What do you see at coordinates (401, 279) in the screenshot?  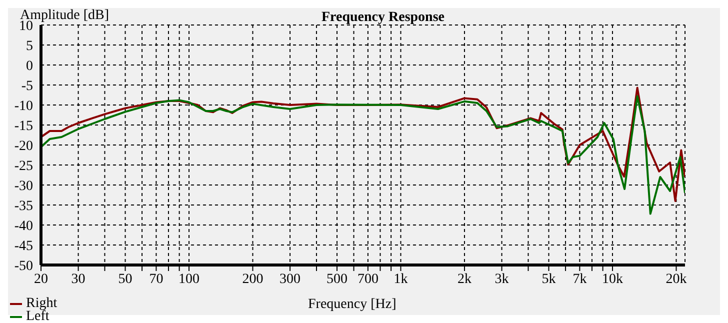 I see `x-tick-label: 1k` at bounding box center [401, 279].